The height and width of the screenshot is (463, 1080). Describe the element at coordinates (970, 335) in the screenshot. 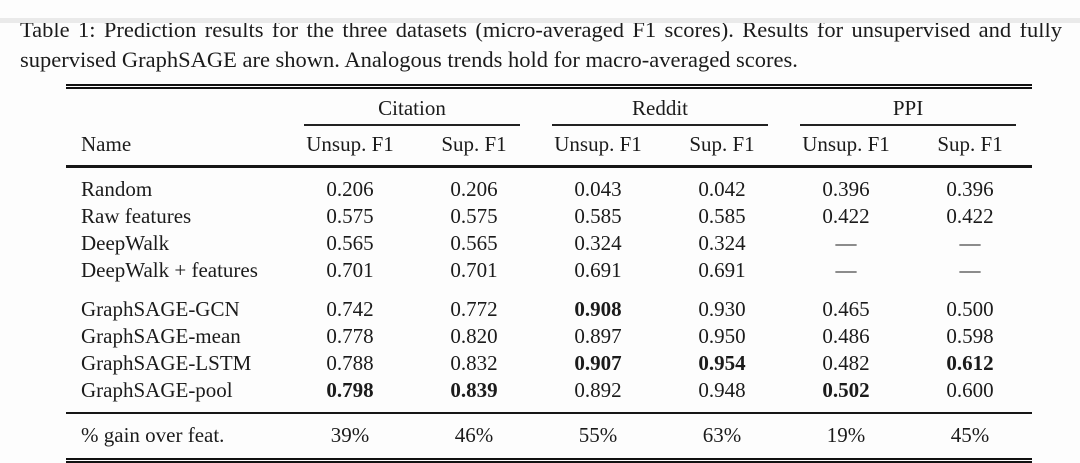

I see `cell: 0.598` at that location.